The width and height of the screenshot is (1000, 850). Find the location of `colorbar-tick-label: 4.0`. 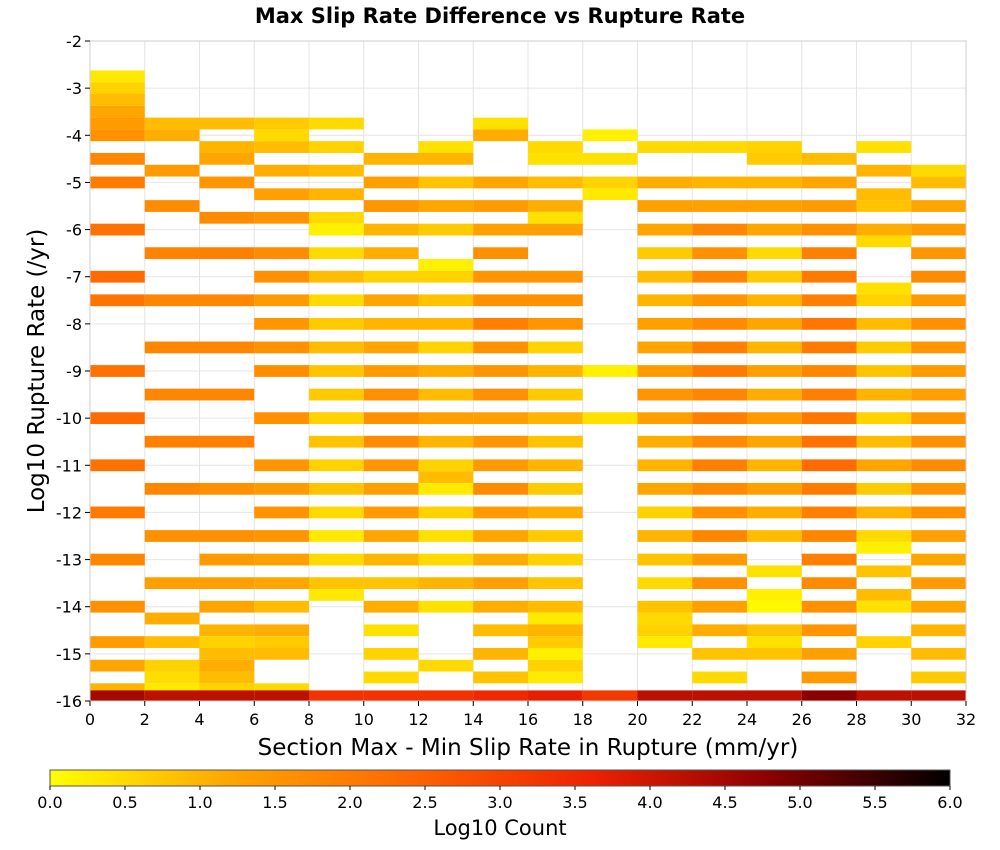

colorbar-tick-label: 4.0 is located at coordinates (649, 802).